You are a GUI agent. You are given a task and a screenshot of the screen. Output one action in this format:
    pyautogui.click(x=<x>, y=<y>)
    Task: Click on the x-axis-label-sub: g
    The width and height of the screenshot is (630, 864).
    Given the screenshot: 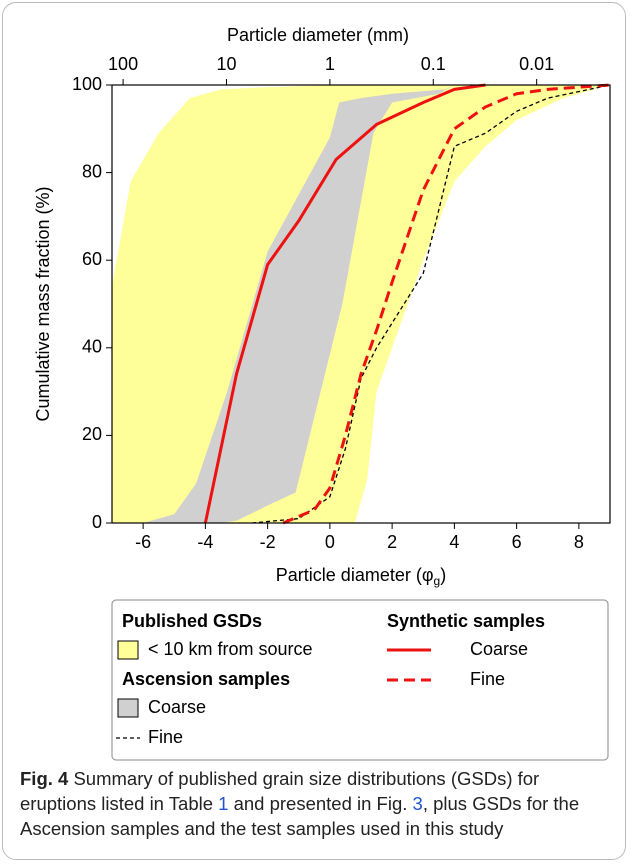 What is the action you would take?
    pyautogui.click(x=437, y=581)
    